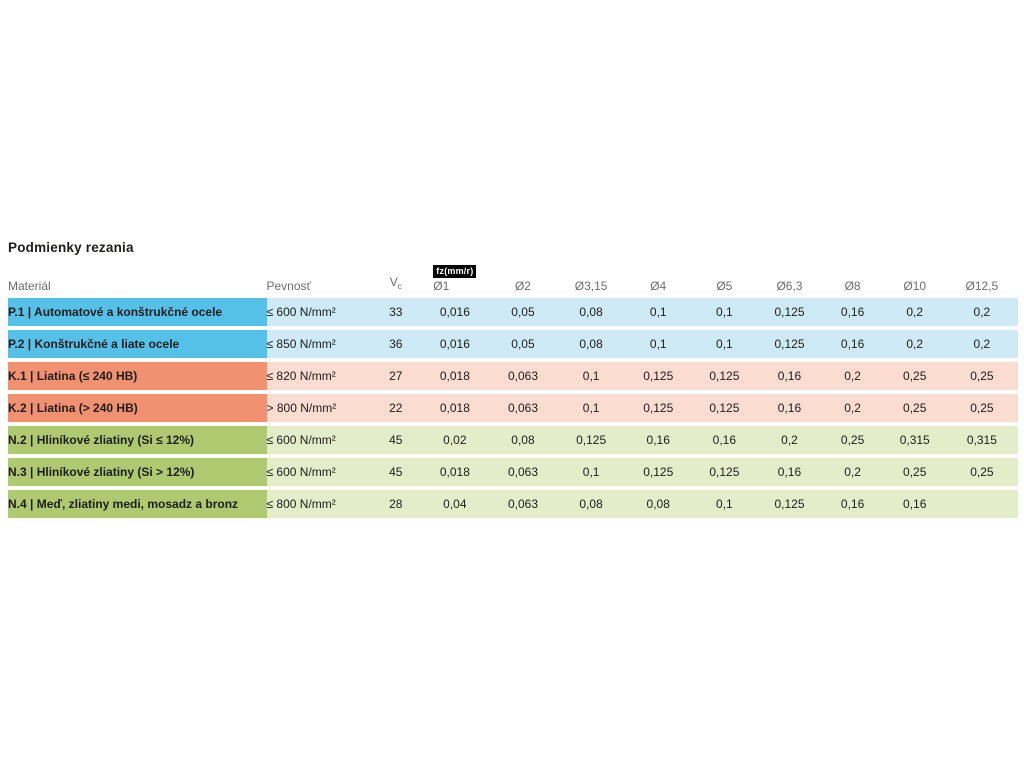 Image resolution: width=1024 pixels, height=768 pixels. I want to click on strength-cell: ≤ 820 N/mm², so click(318, 376).